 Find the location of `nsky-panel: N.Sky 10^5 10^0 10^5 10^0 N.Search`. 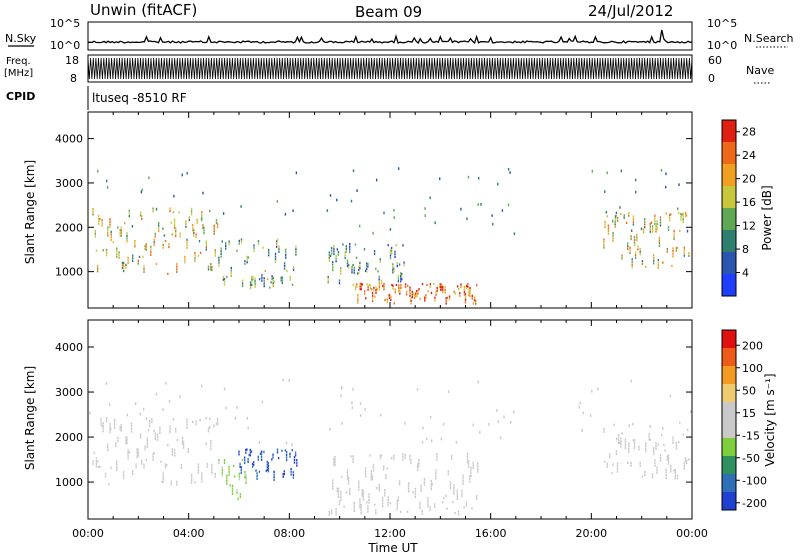

nsky-panel: N.Sky 10^5 10^0 10^5 10^0 N.Search is located at coordinates (399, 34).